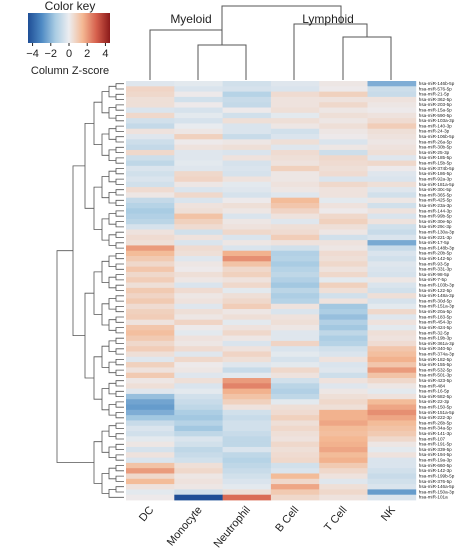 This screenshot has height=549, width=474. Describe the element at coordinates (435, 157) in the screenshot. I see `row-label: hsa-miR-185-5p` at that location.